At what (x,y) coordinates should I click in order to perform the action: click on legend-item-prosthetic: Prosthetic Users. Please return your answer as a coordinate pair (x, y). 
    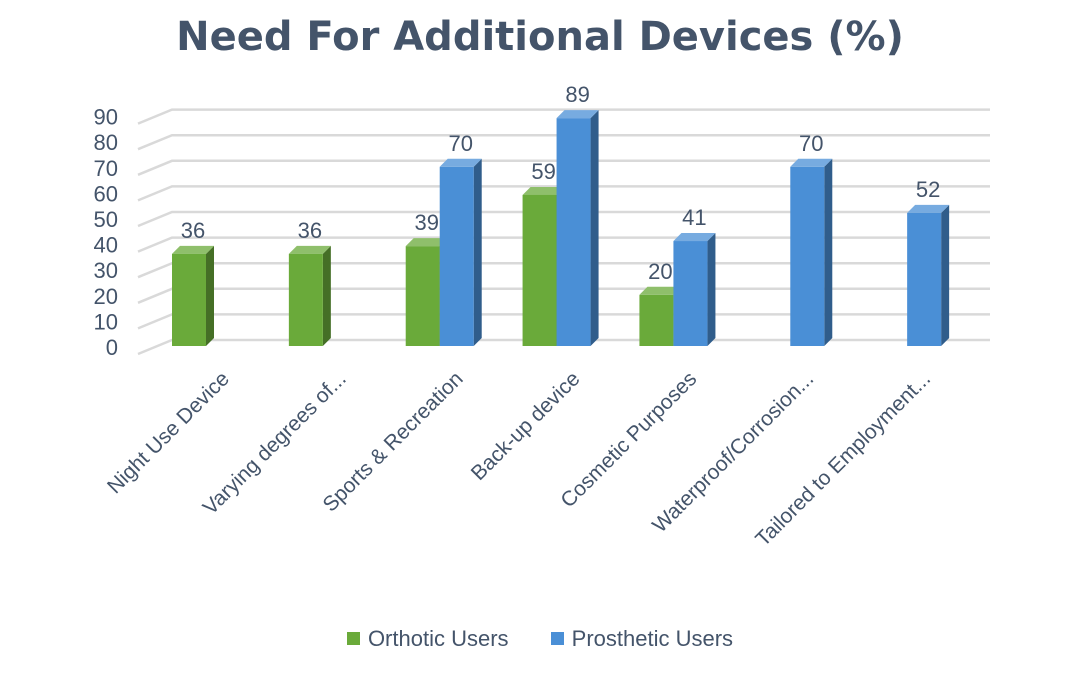
    Looking at the image, I should click on (642, 639).